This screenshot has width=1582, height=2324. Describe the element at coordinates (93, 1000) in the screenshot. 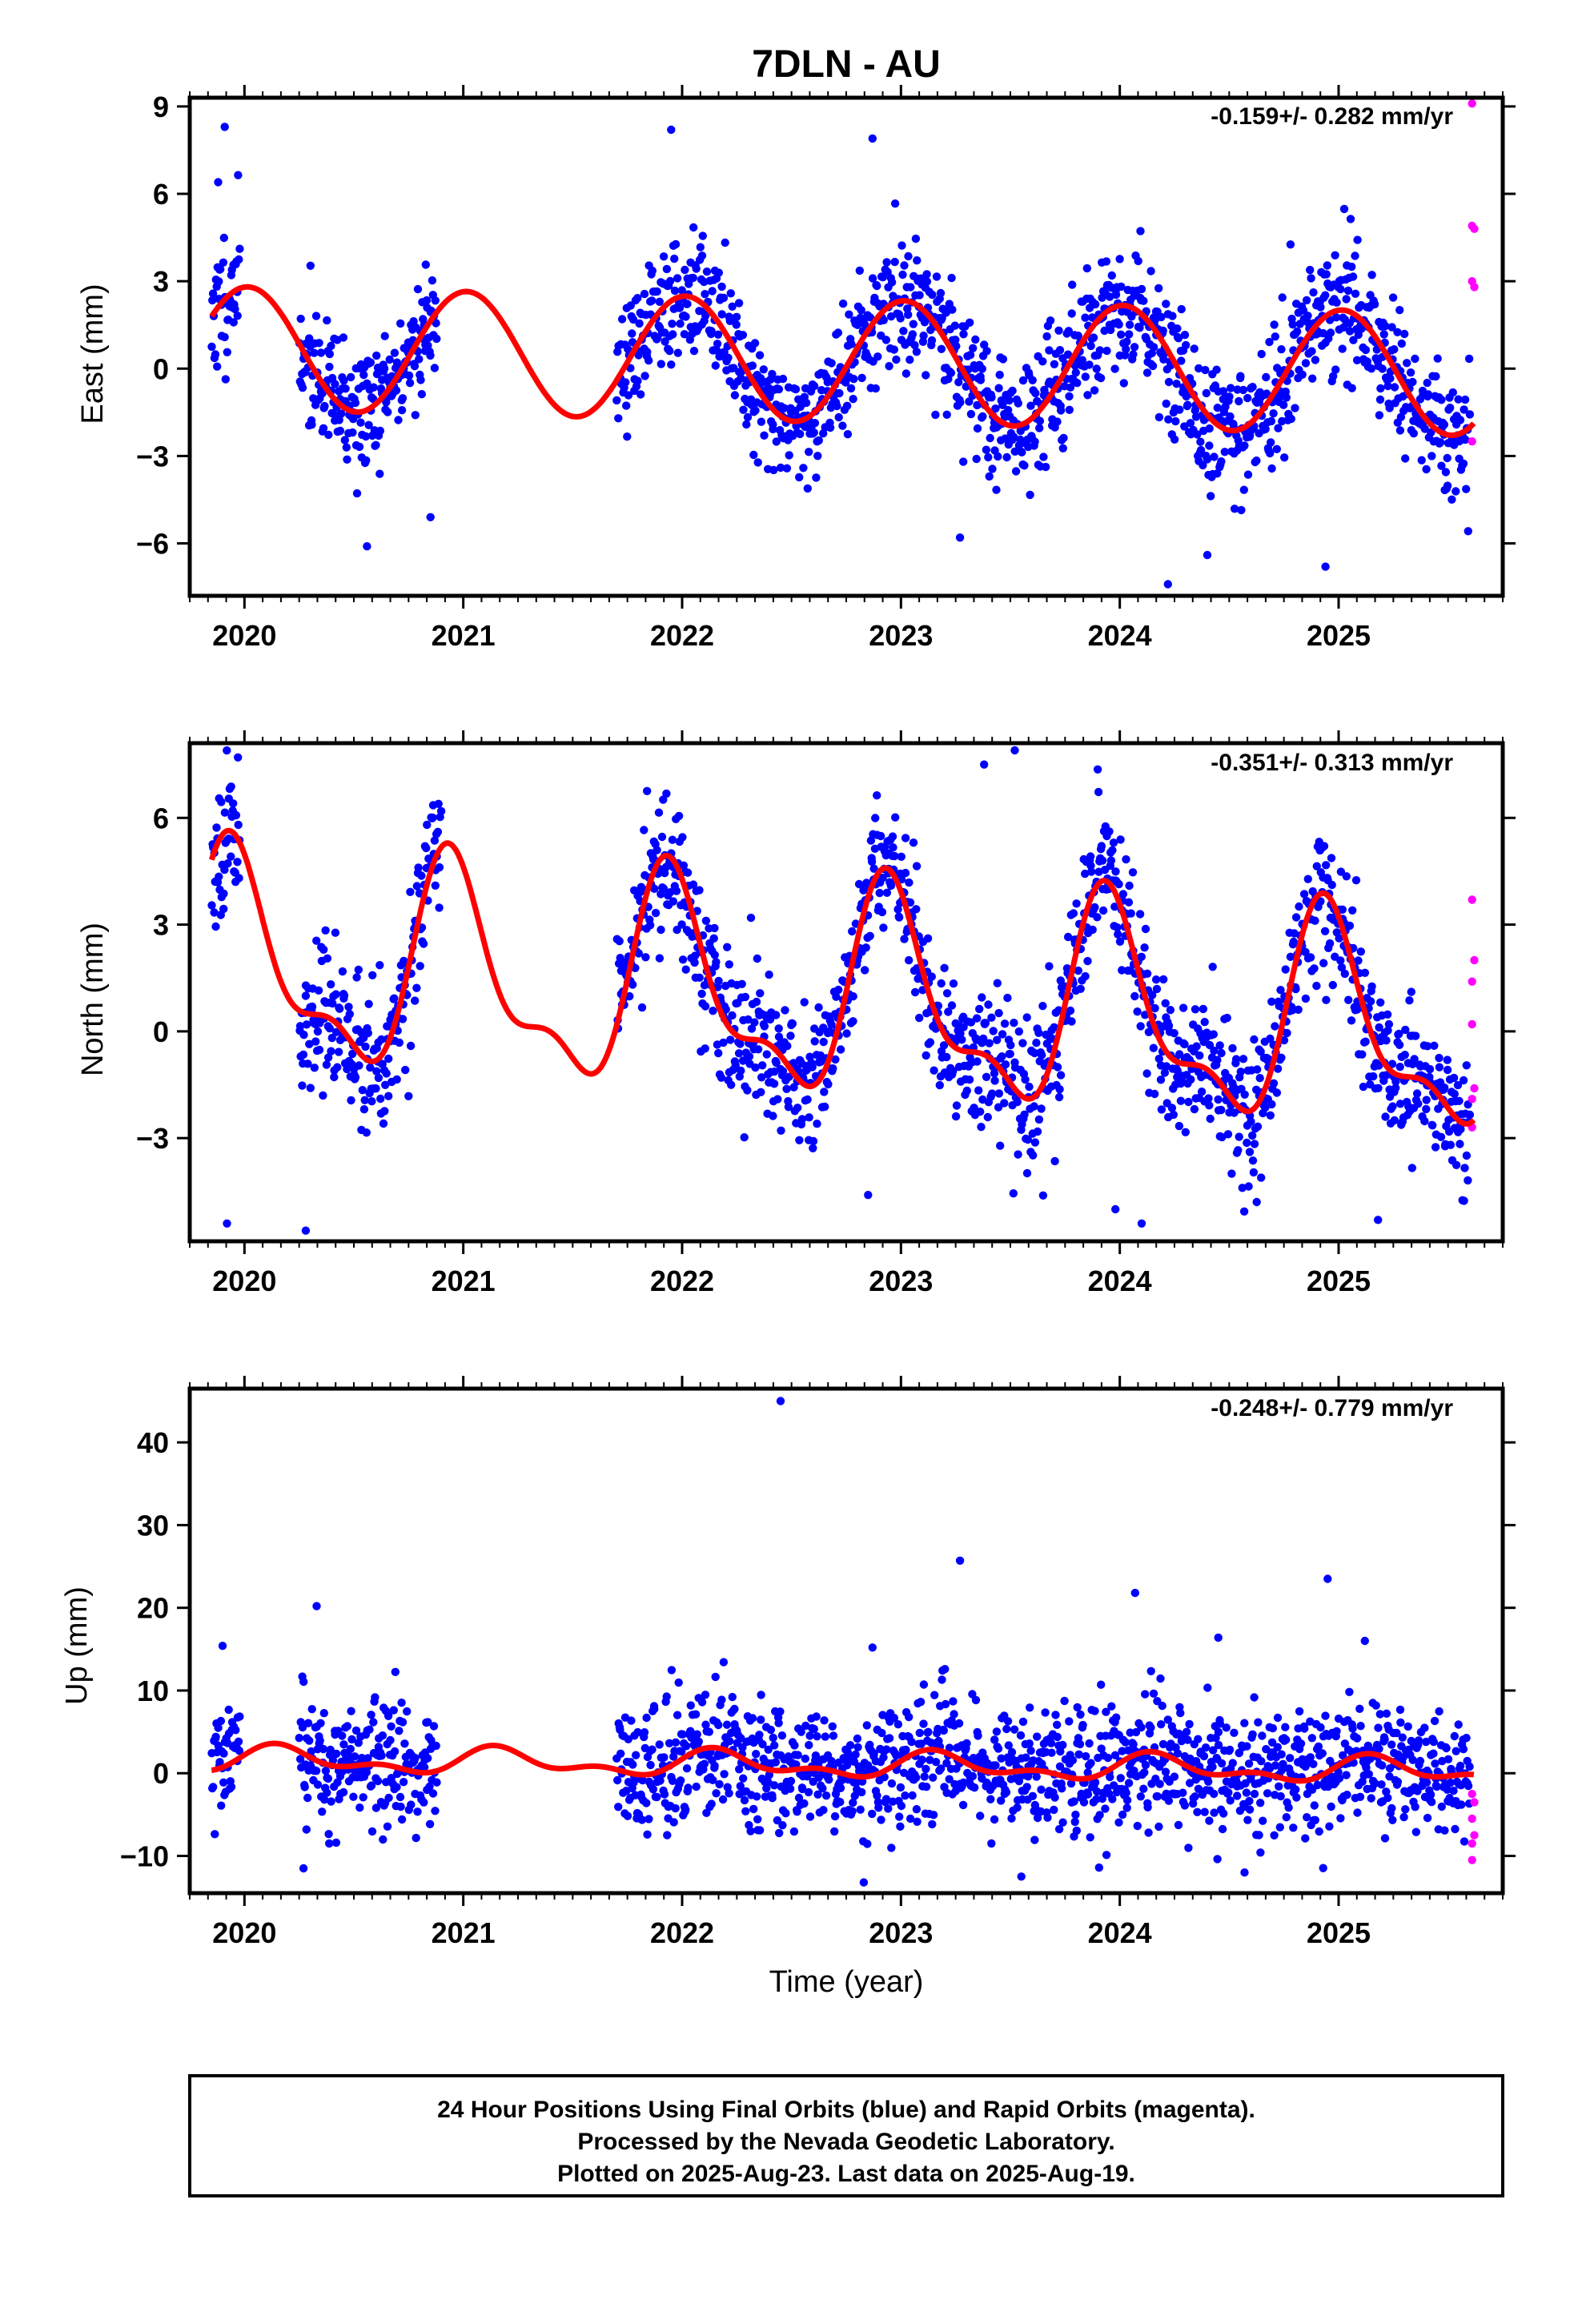

I see `north-axis-label: North (mm)` at that location.